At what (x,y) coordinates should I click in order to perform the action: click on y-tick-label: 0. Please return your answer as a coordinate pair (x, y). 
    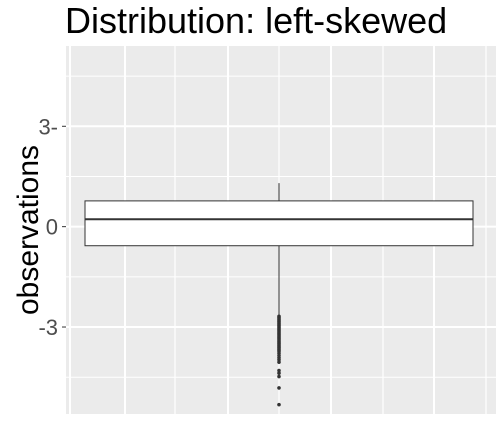
    Looking at the image, I should click on (52, 227).